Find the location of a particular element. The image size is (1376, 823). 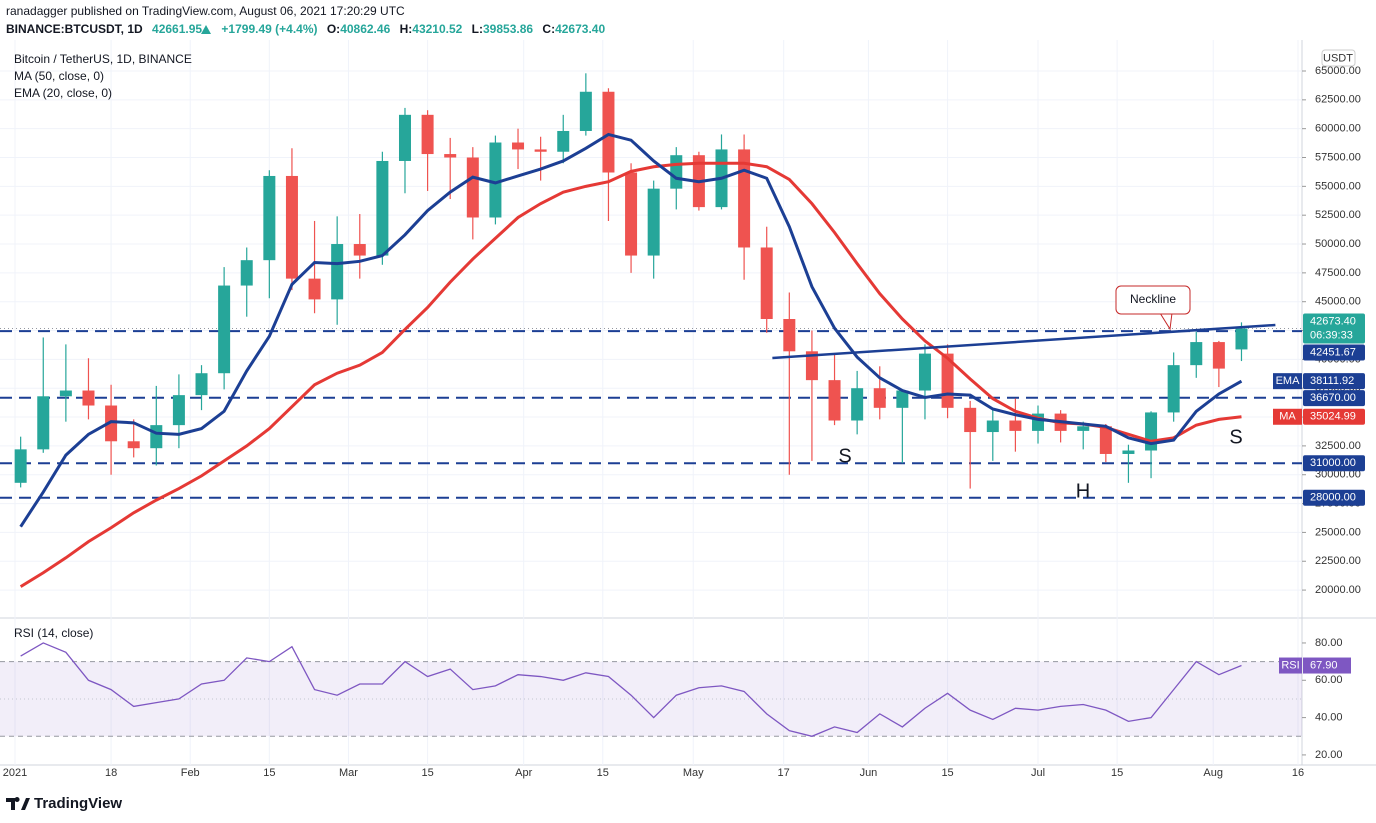

ohlc-value: 39853.86 is located at coordinates (508, 29).